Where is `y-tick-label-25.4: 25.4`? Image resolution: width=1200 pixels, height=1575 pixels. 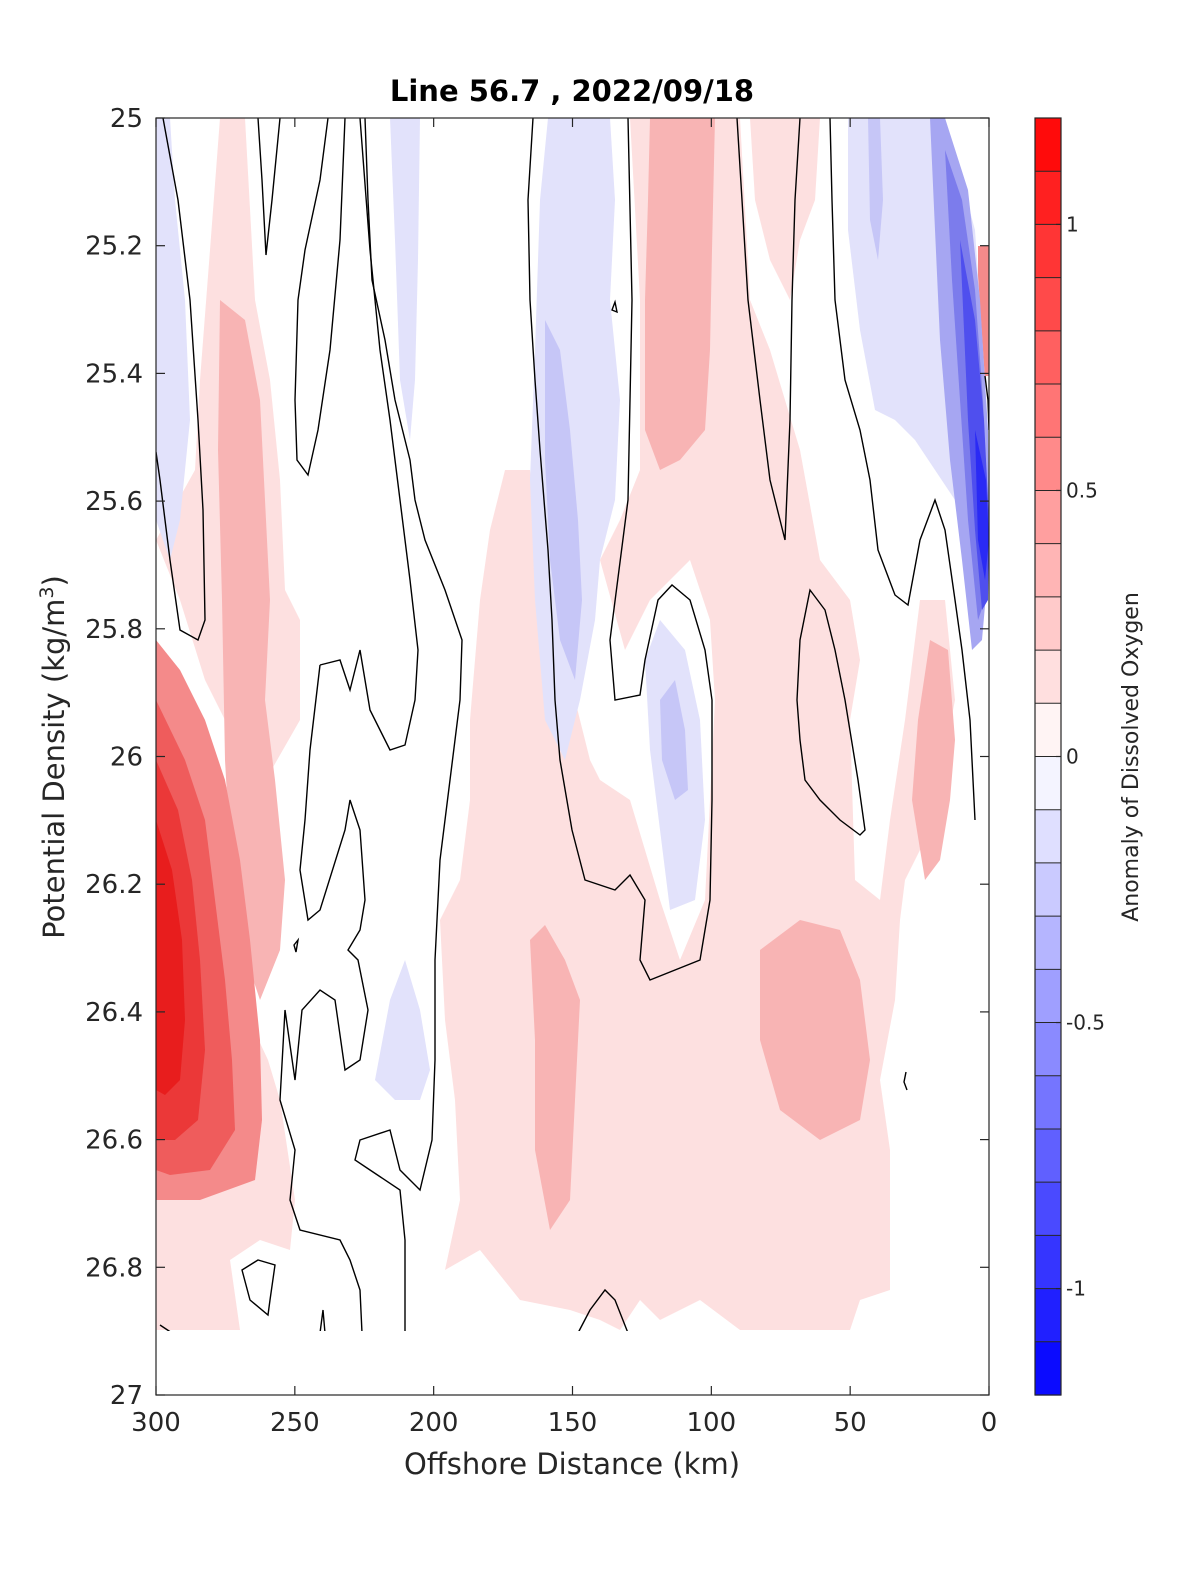 y-tick-label-25.4: 25.4 is located at coordinates (114, 374).